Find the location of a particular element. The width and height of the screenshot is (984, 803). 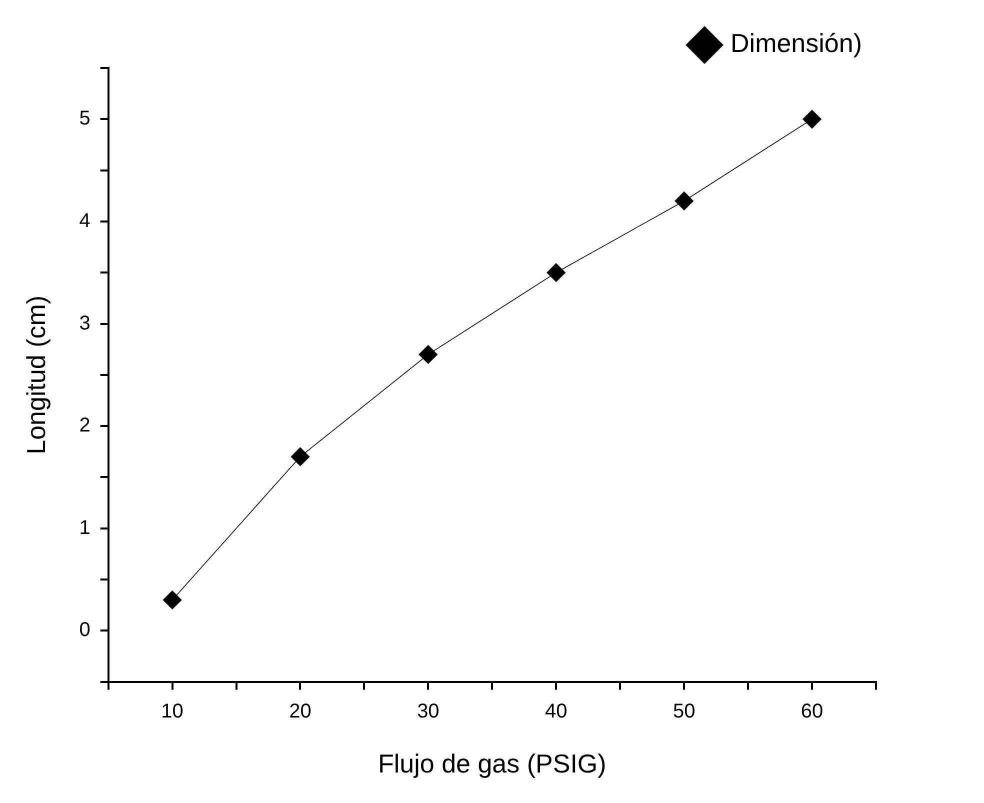

y-tick-label: 2 is located at coordinates (84, 425).